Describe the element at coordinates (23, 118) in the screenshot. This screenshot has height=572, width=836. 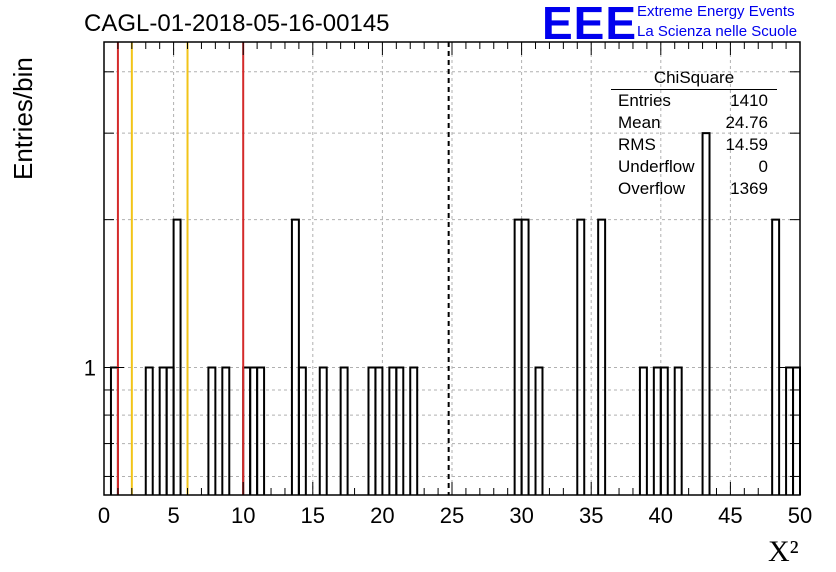
I see `y-axis-label: Entries/bin` at that location.